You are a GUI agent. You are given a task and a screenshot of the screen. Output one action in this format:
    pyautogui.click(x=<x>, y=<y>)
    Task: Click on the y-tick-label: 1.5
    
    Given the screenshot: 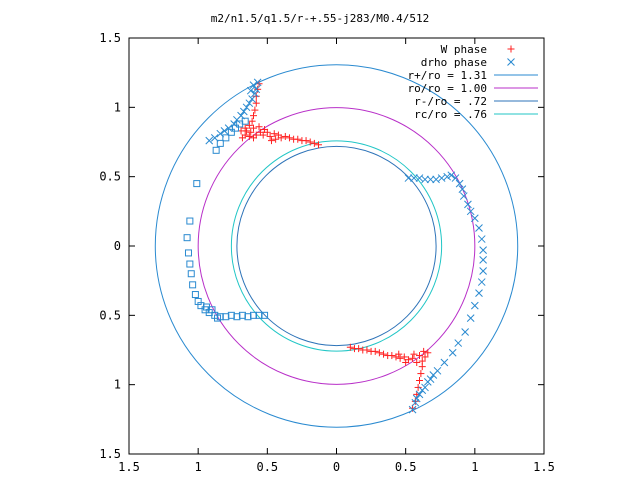 What is the action you would take?
    pyautogui.click(x=110, y=454)
    